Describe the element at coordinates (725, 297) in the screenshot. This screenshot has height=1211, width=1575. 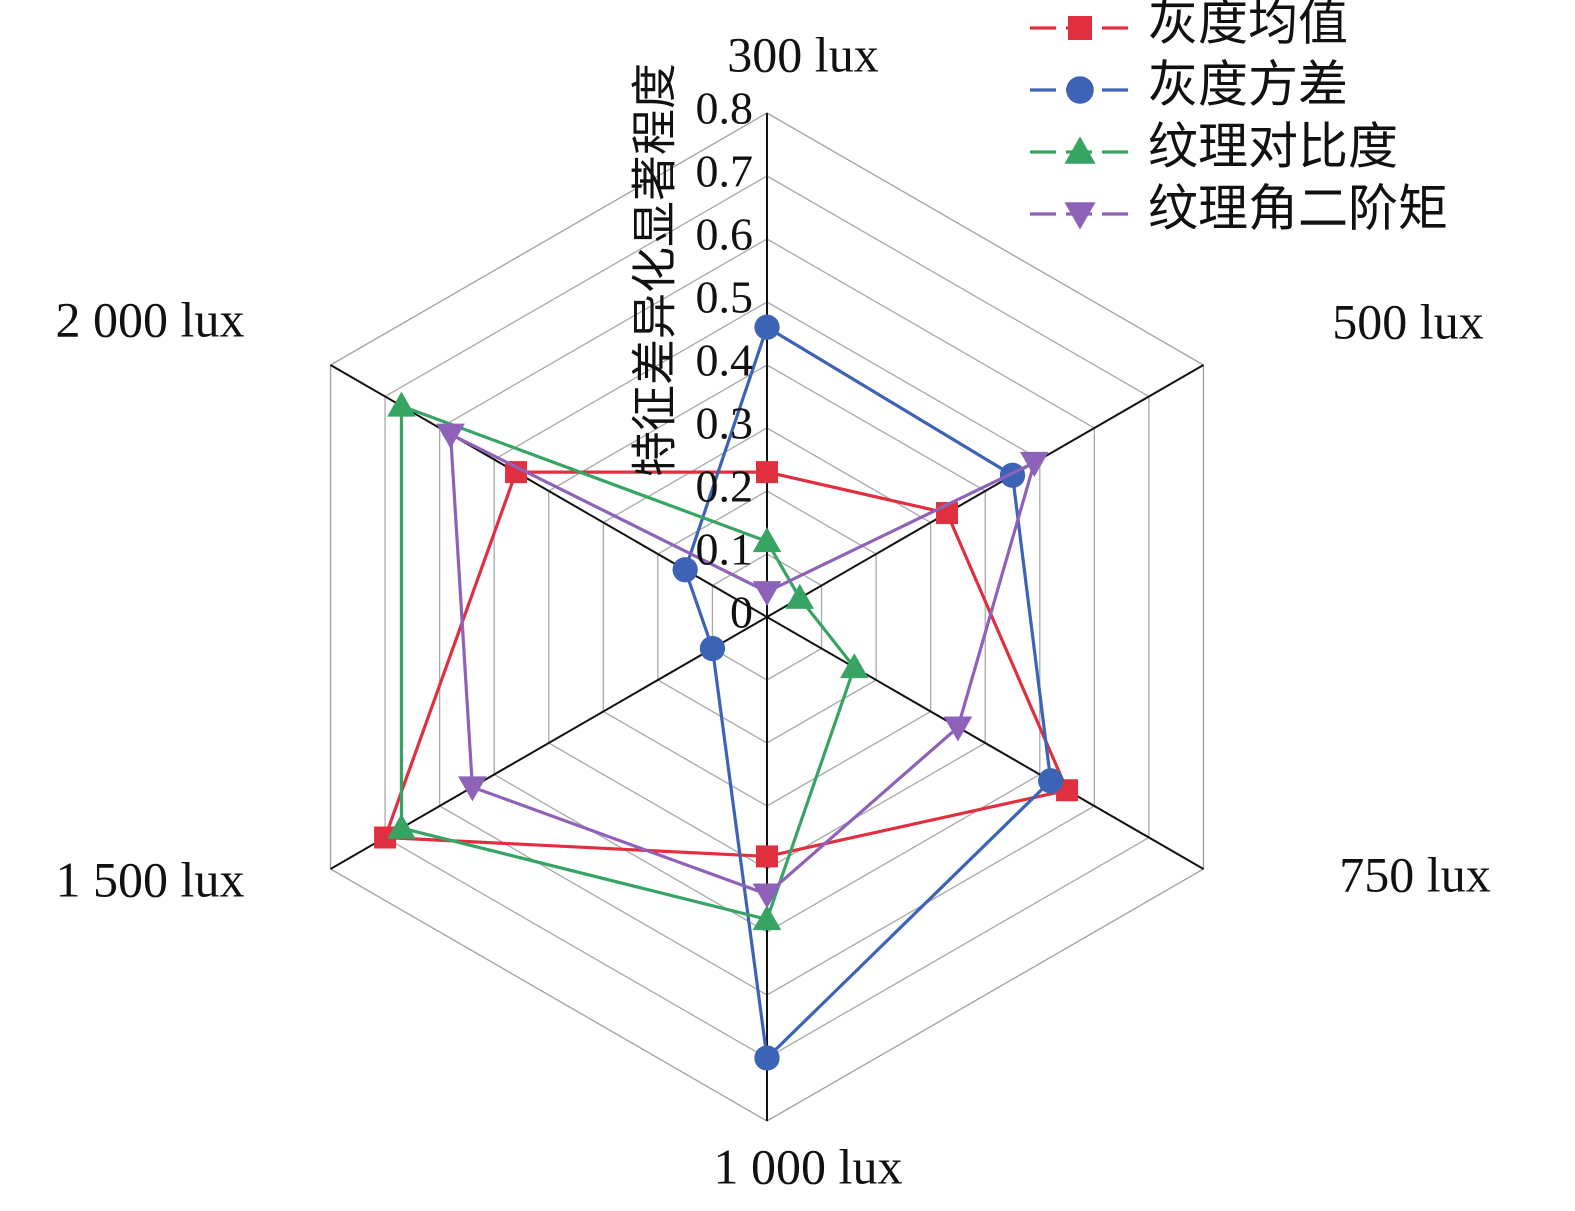
I see `radial-tick-label: 0.5` at that location.